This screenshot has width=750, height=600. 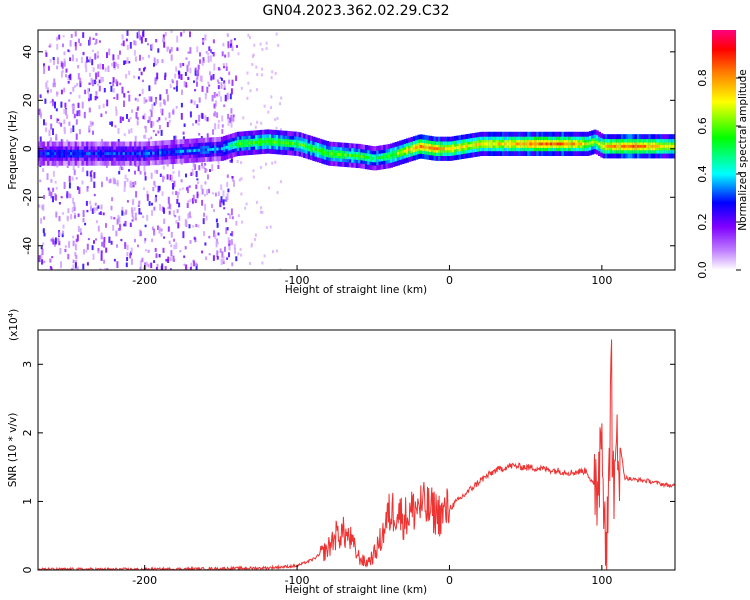 I want to click on colorbar-tick-label: 0.8, so click(x=702, y=78).